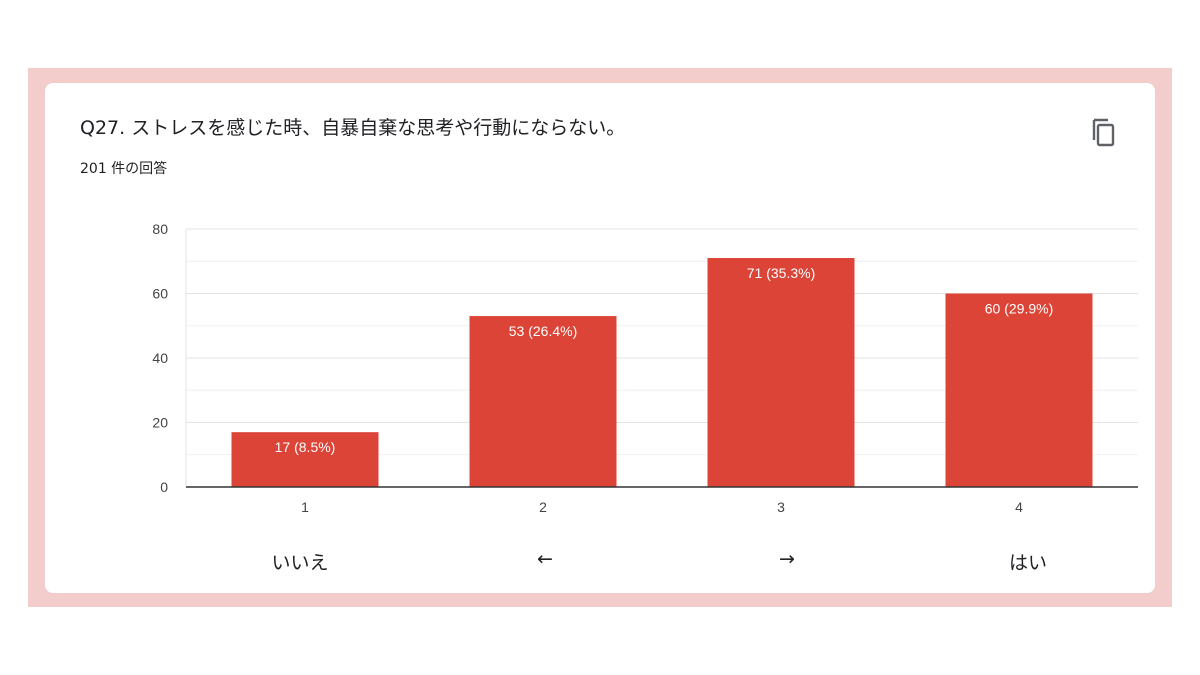 Image resolution: width=1200 pixels, height=675 pixels. What do you see at coordinates (300, 563) in the screenshot?
I see `scale-label: いいえ` at bounding box center [300, 563].